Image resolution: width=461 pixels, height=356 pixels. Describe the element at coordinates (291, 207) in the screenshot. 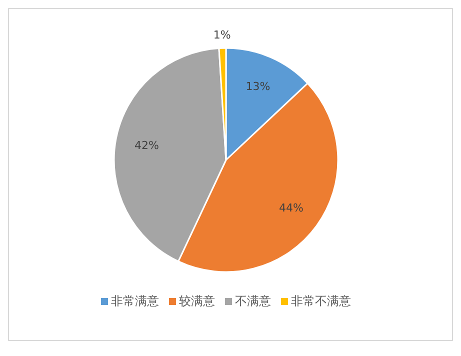

I see `data-label: 44%` at that location.